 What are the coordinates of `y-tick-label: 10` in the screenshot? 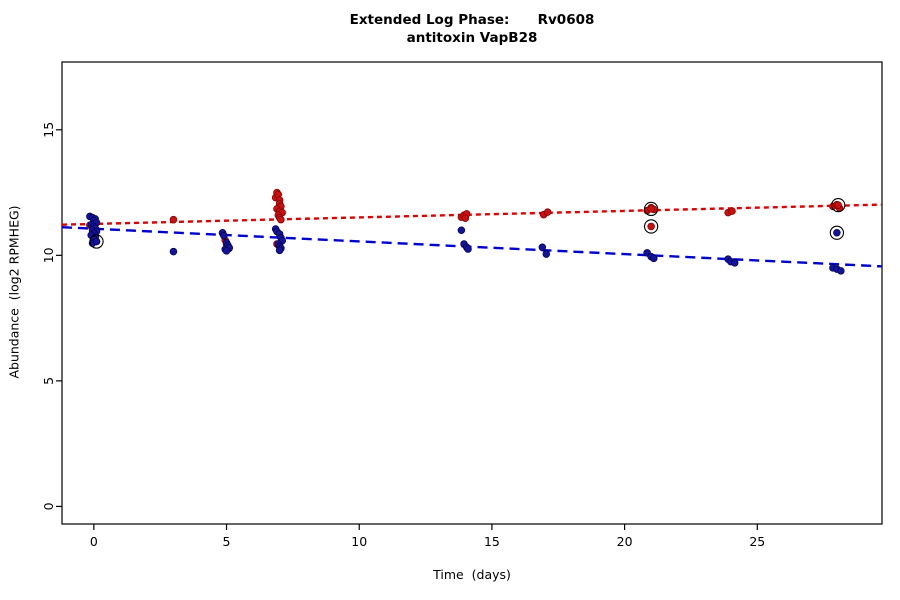 It's located at (48, 255).